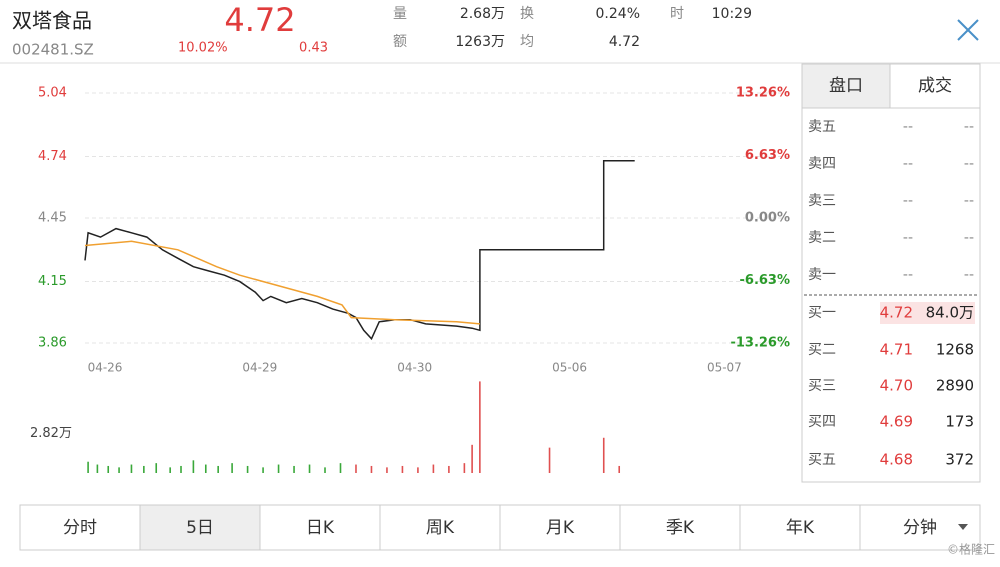 The height and width of the screenshot is (567, 1000). Describe the element at coordinates (896, 460) in the screenshot. I see `bid-price: 4.68` at that location.